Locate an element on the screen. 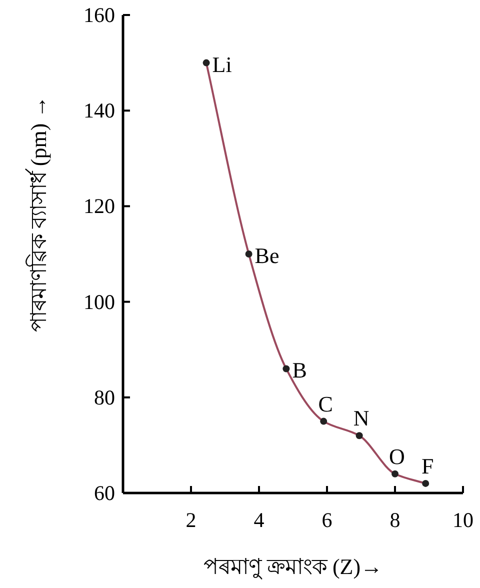  y-tick-label: 120 is located at coordinates (99, 206).